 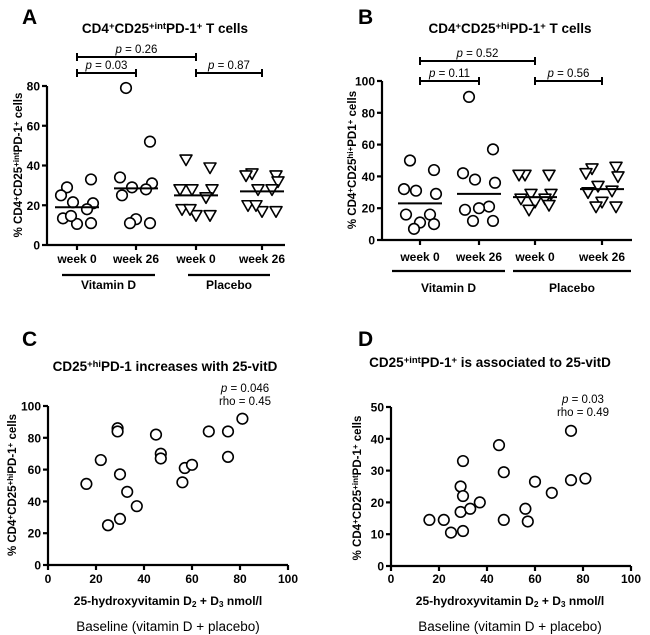 What do you see at coordinates (358, 541) in the screenshot?
I see `y-axis-label-segment: % CD4` at bounding box center [358, 541].